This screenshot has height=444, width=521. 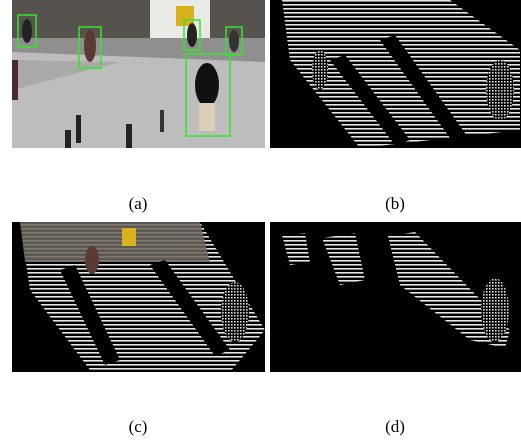 I want to click on caption: (c), so click(x=138, y=426).